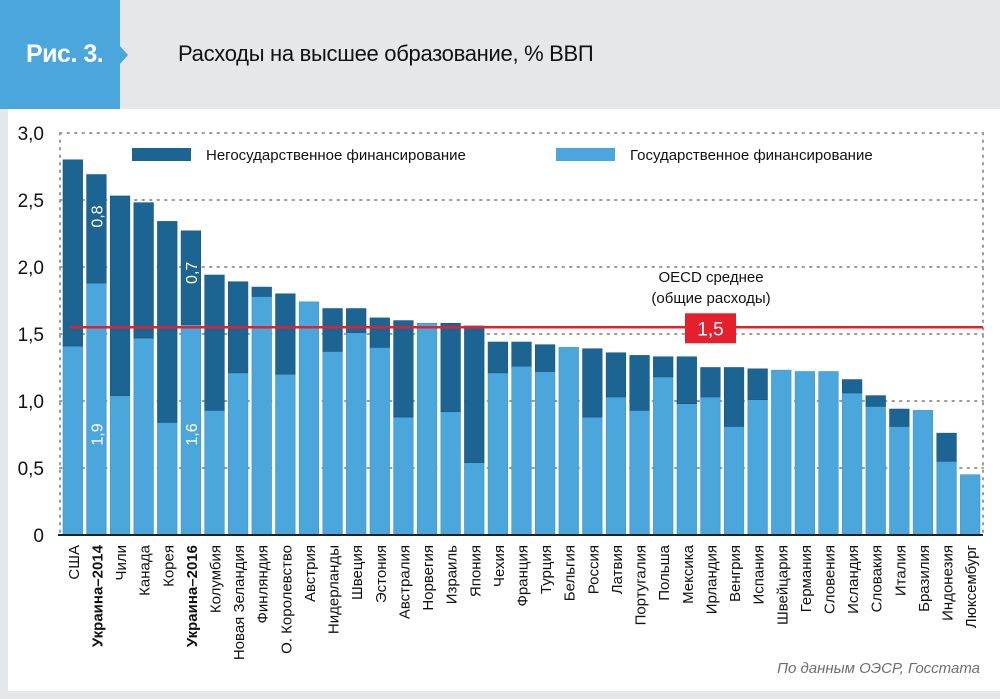  What do you see at coordinates (546, 569) in the screenshot?
I see `x-tick-label: Турция` at bounding box center [546, 569].